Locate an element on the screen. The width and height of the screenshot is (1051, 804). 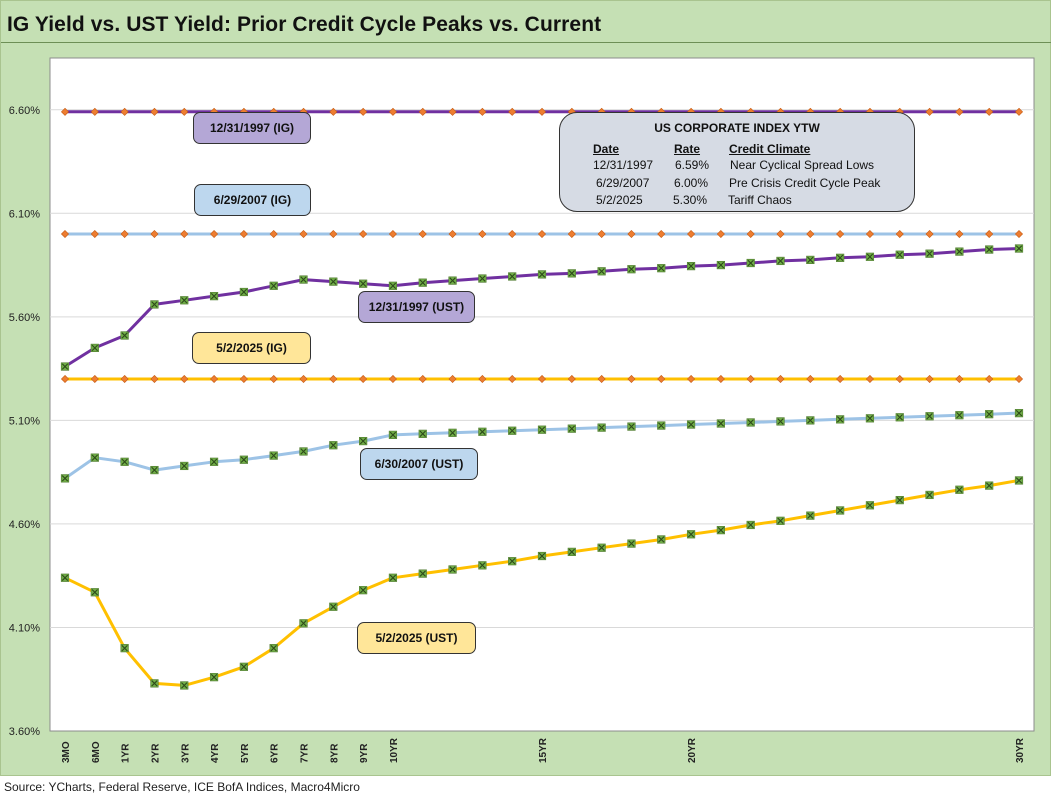
y-tick-label: 4.60% is located at coordinates (24, 525).